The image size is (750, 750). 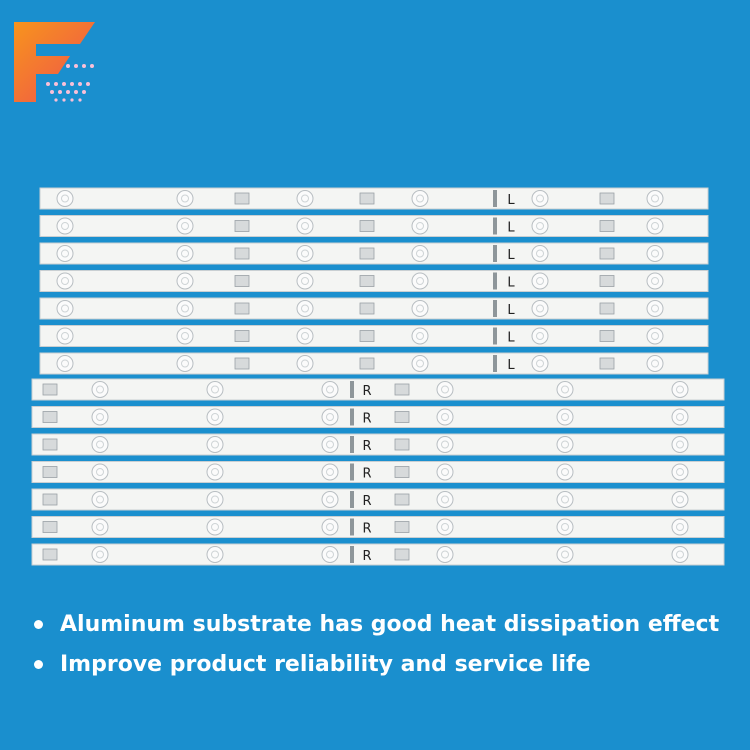 I want to click on strip-label: R, so click(x=366, y=501).